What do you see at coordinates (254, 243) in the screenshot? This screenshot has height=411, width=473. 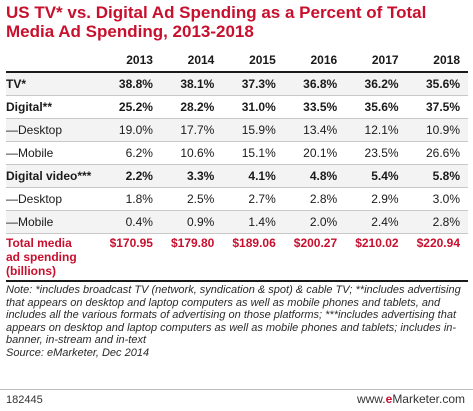 I see `total-value: $189.06` at bounding box center [254, 243].